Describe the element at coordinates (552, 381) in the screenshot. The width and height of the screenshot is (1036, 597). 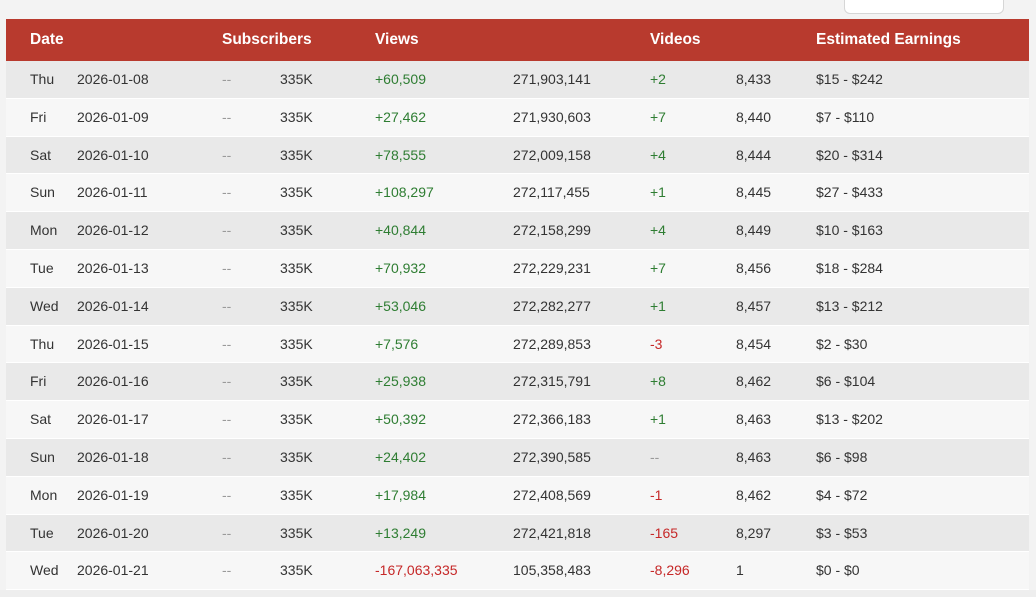
I see `views-total-cell: 272,315,791` at that location.